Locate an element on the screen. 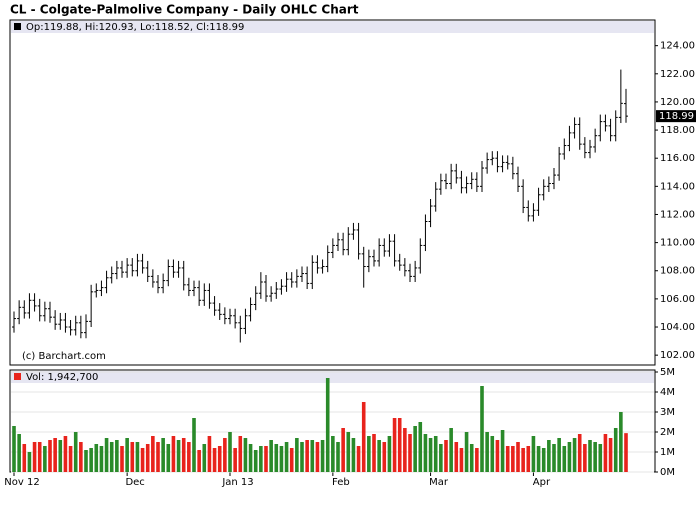 The width and height of the screenshot is (700, 512). y-tick-label: 122.00 is located at coordinates (677, 74).